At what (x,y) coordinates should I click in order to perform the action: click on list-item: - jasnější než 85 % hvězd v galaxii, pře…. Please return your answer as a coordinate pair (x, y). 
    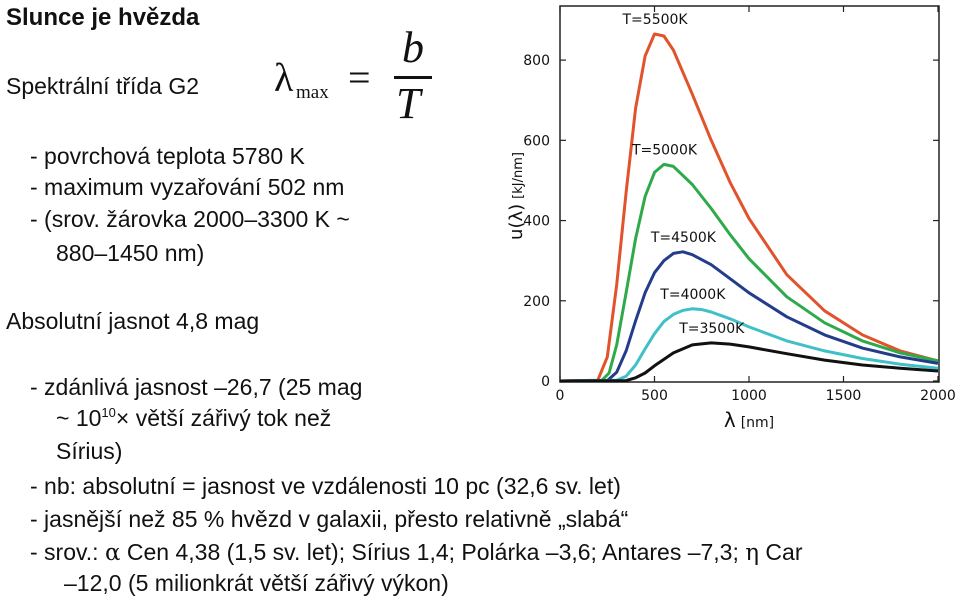
    Looking at the image, I should click on (329, 519).